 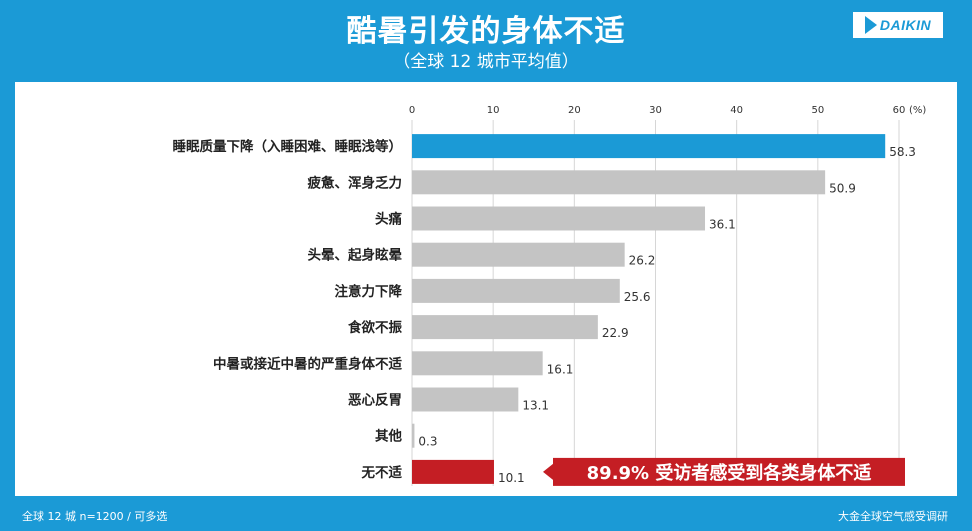 I want to click on sample-note: 全球 12 城 n=1200 / 可多选, so click(x=95, y=516).